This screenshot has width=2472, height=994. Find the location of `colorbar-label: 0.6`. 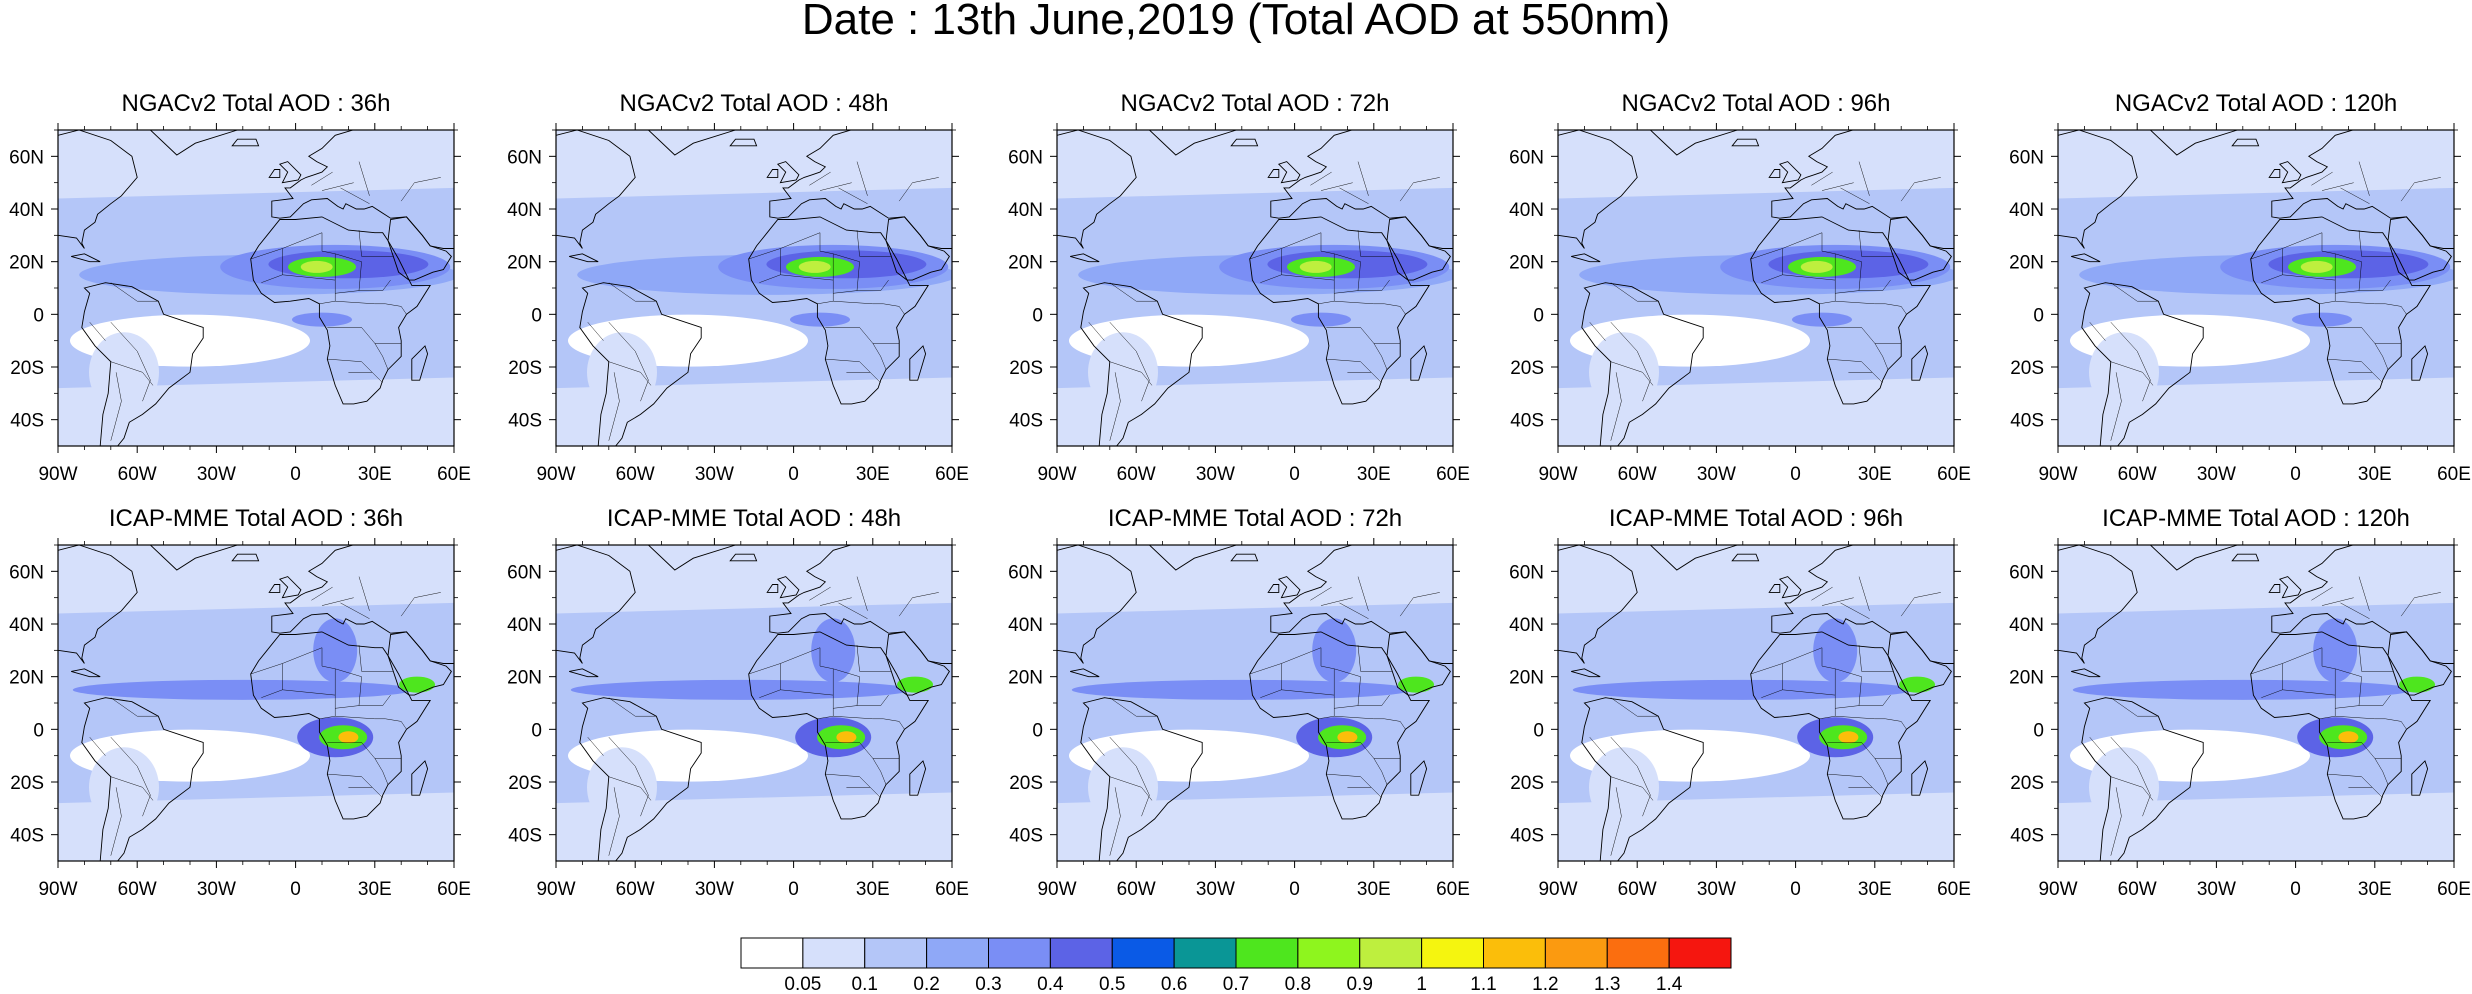

colorbar-label: 0.6 is located at coordinates (1174, 984).